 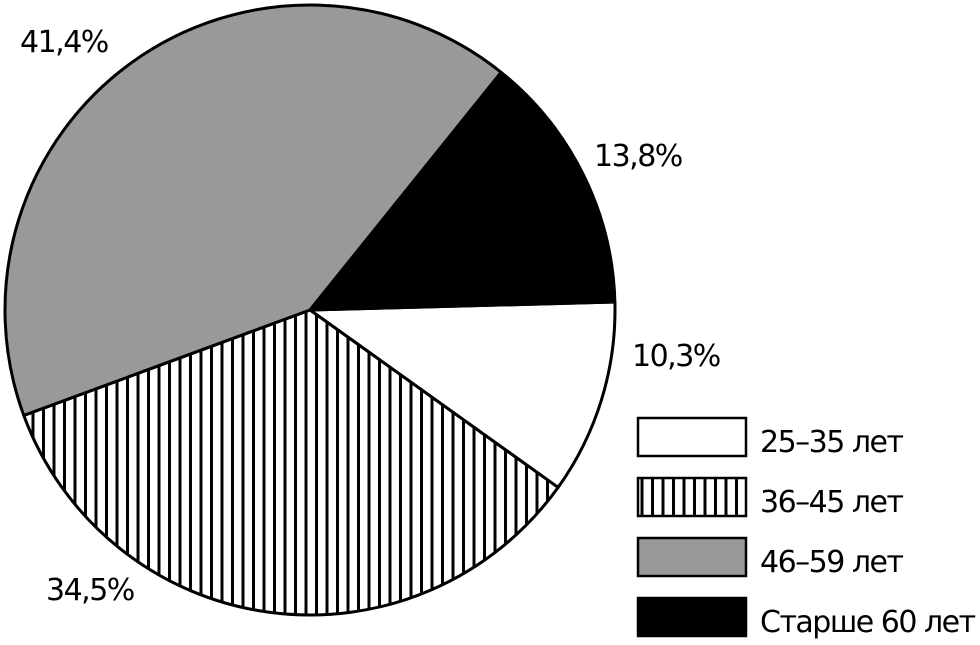 What do you see at coordinates (90, 590) in the screenshot?
I see `slice-label-36-45: 34,5%` at bounding box center [90, 590].